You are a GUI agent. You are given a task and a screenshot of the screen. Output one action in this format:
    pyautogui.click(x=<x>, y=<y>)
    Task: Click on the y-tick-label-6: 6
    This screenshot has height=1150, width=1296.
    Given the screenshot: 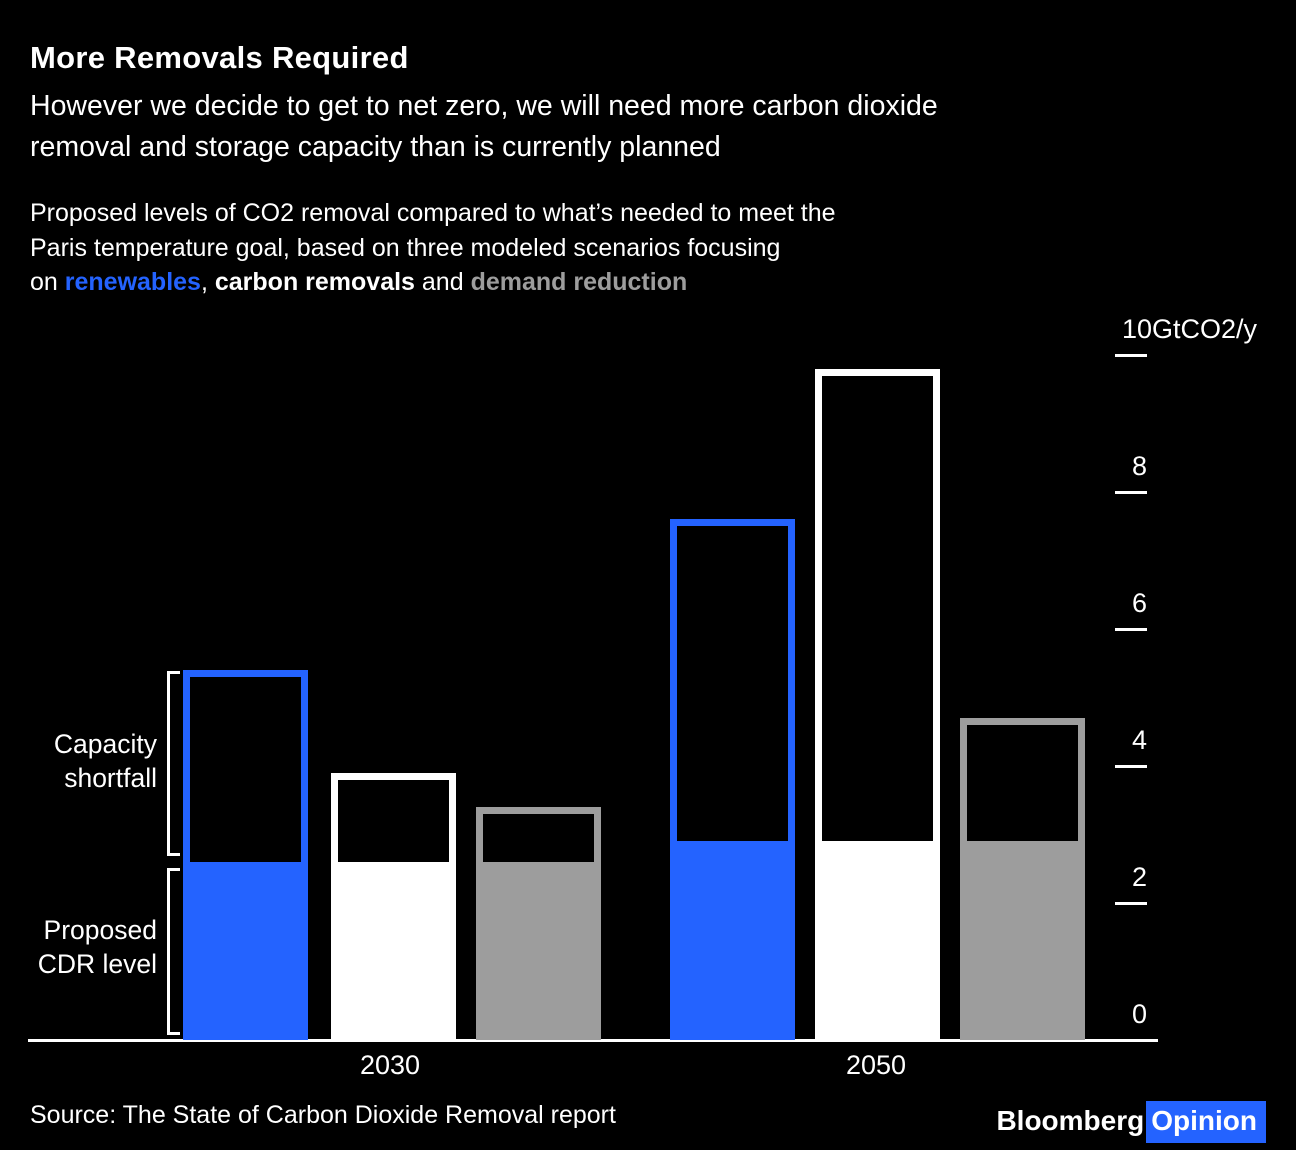 What is the action you would take?
    pyautogui.click(x=1139, y=603)
    